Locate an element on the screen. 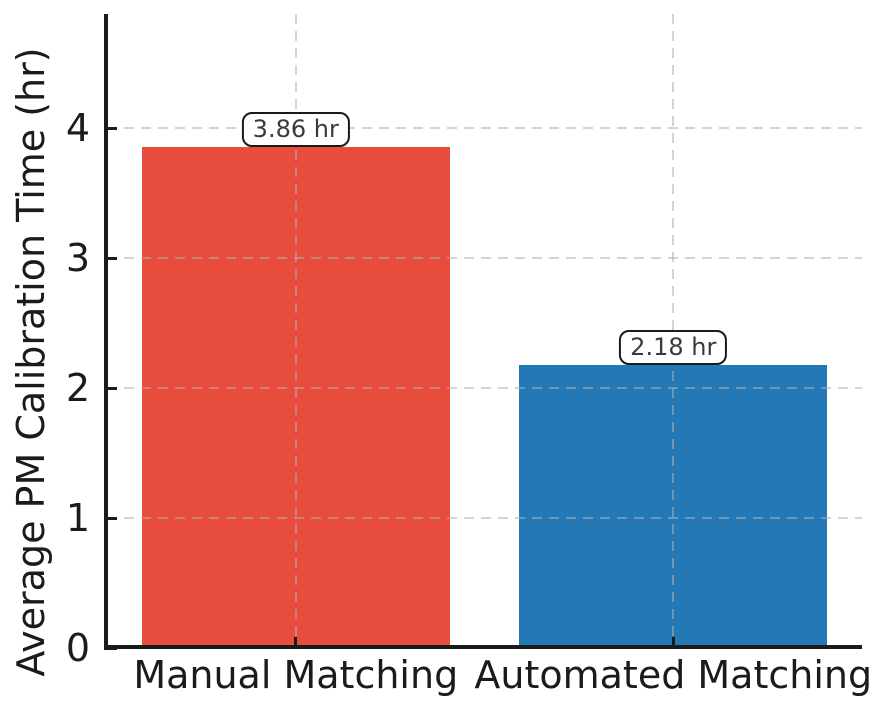 The height and width of the screenshot is (709, 894). bar-value-label: 3.86 hr is located at coordinates (295, 129).